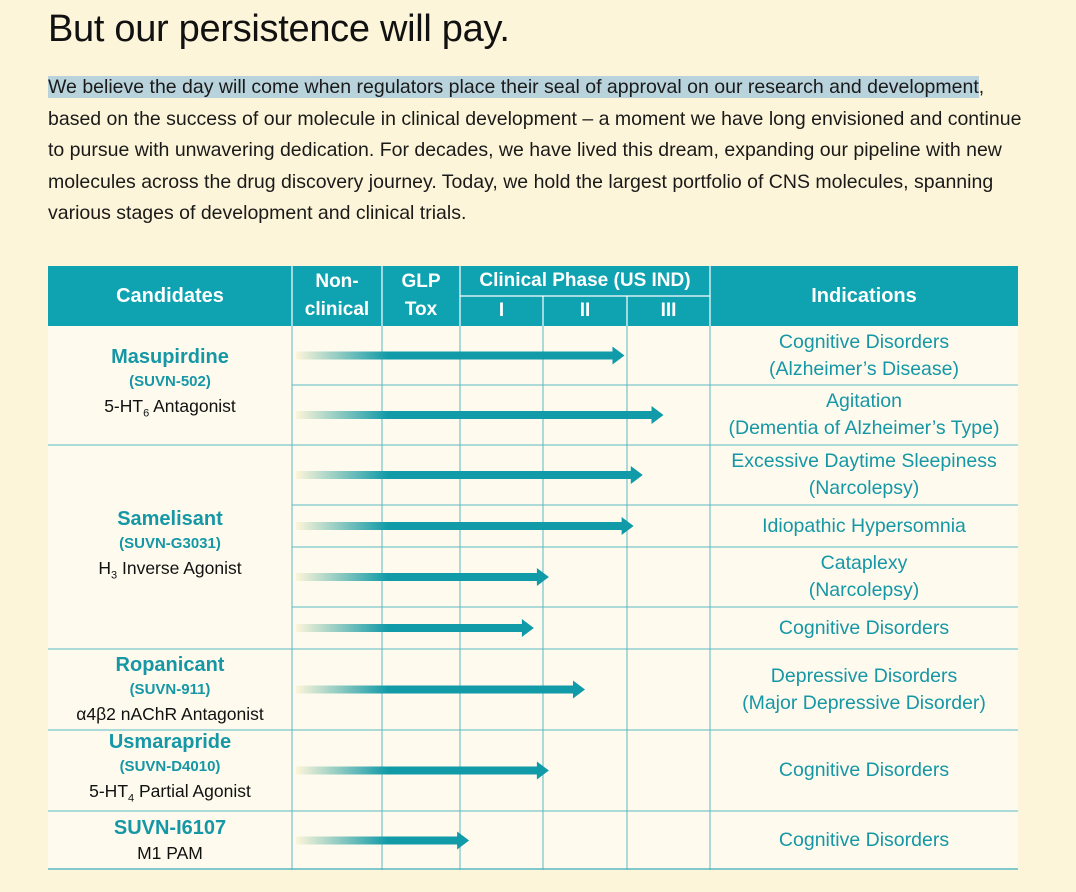 Image resolution: width=1076 pixels, height=892 pixels. Describe the element at coordinates (170, 852) in the screenshot. I see `candidate-mechanism: M1 PAM` at that location.